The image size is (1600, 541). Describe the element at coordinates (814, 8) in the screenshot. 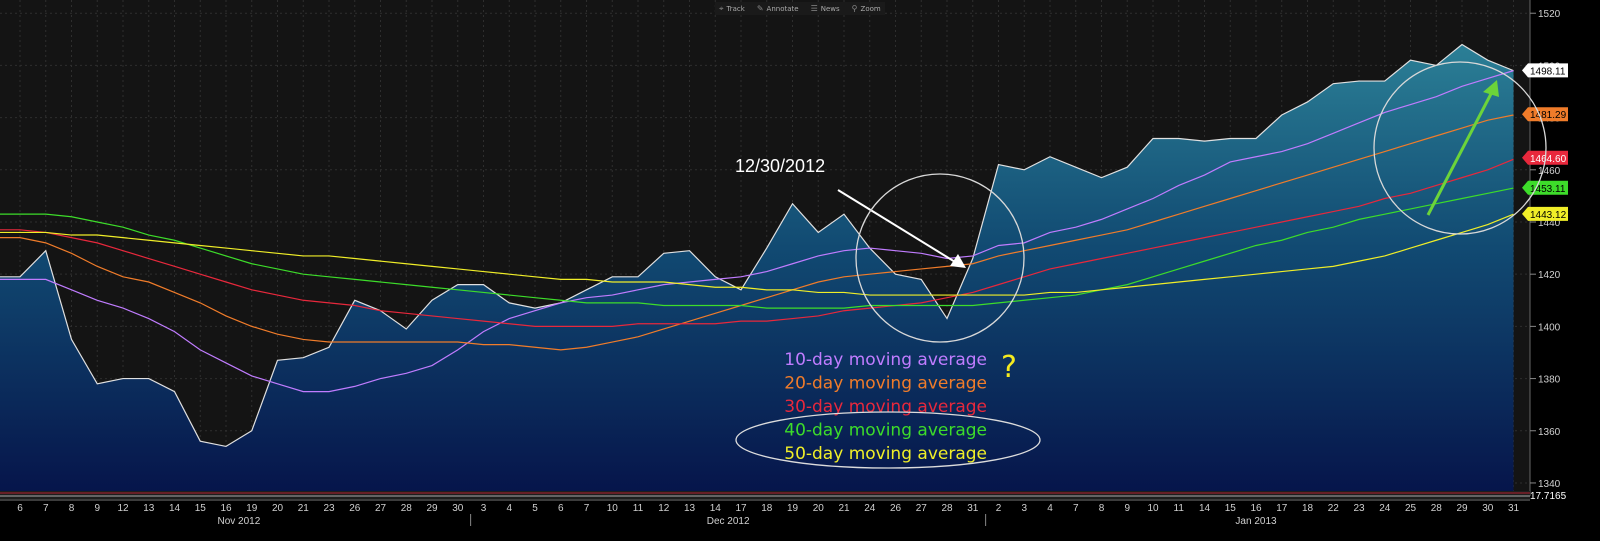

I see `news-icon: ☰` at that location.